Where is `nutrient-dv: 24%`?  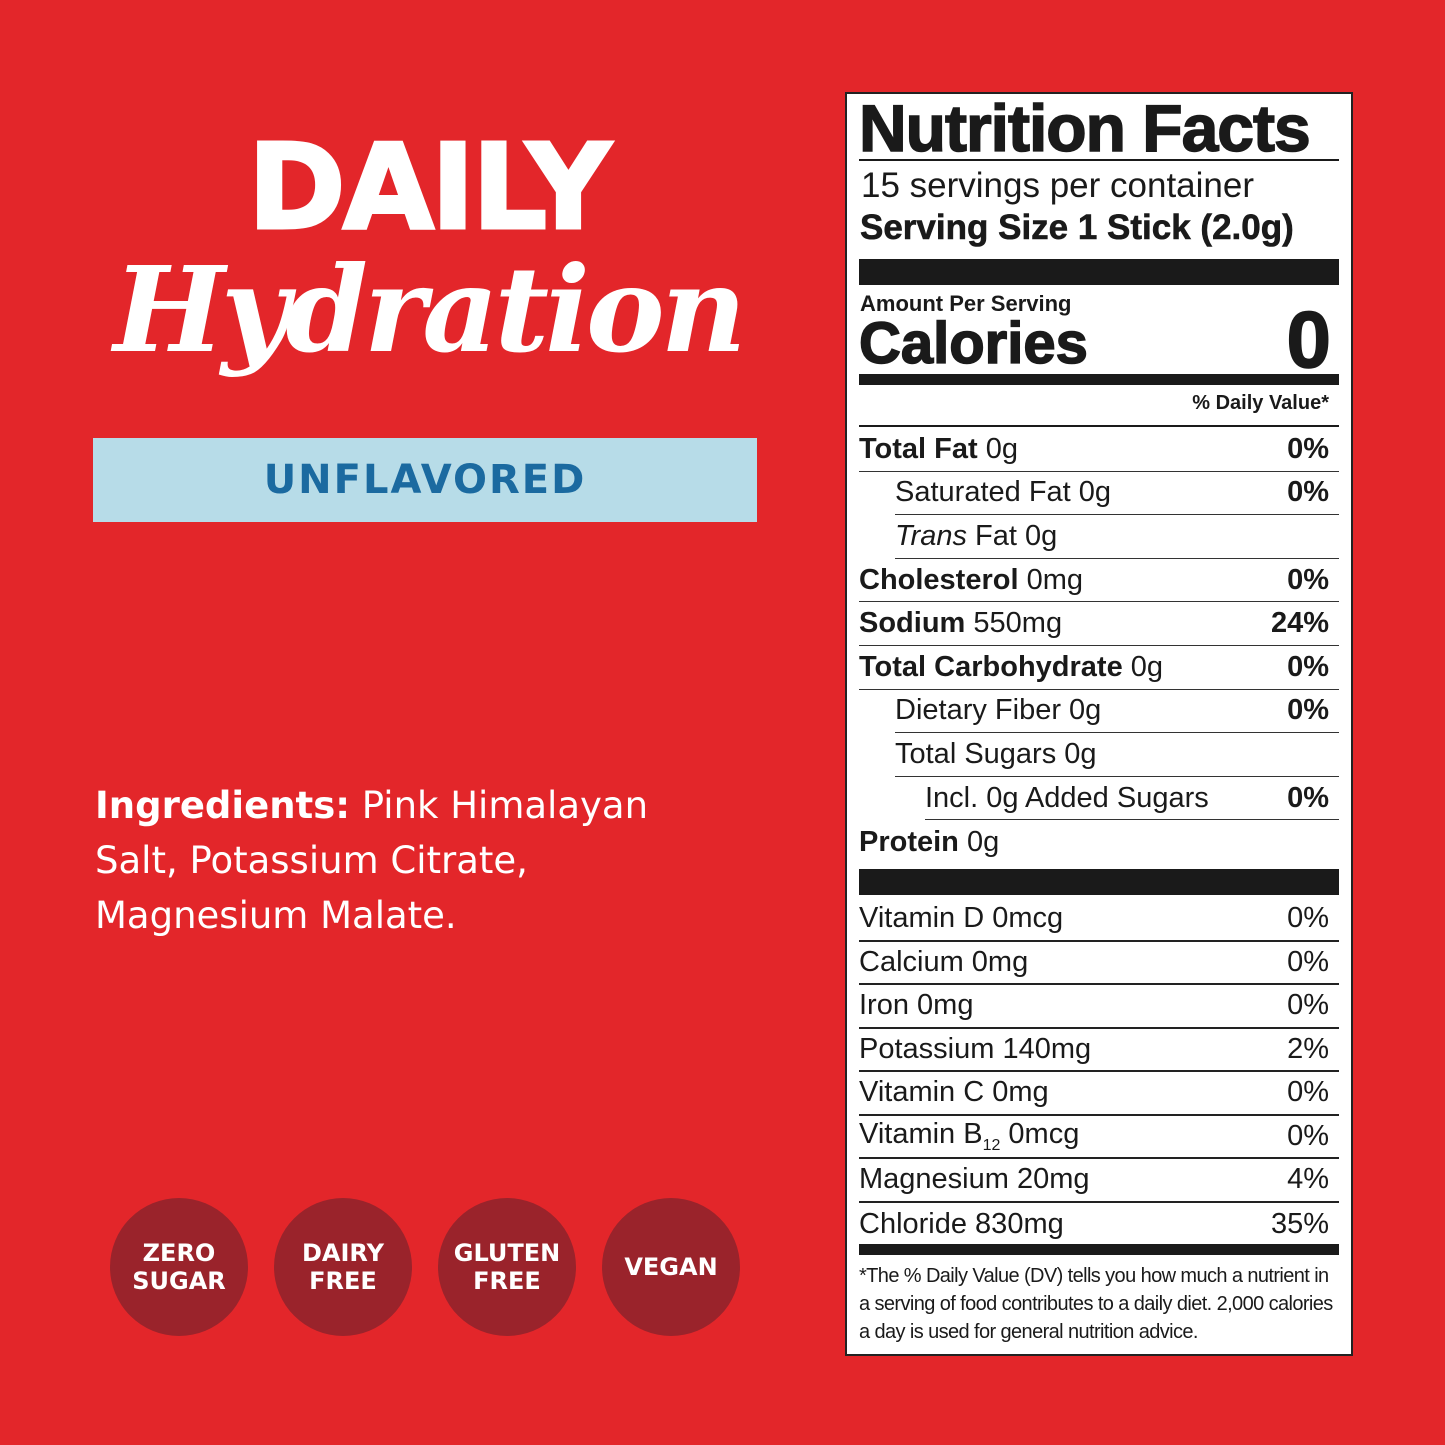
nutrient-dv: 24% is located at coordinates (1299, 623).